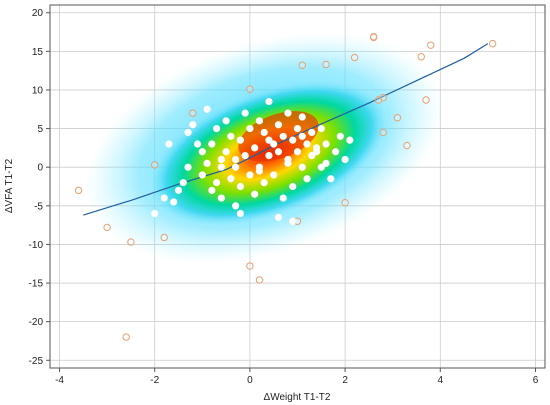 The height and width of the screenshot is (405, 550). I want to click on y-tick-label: 15, so click(38, 52).